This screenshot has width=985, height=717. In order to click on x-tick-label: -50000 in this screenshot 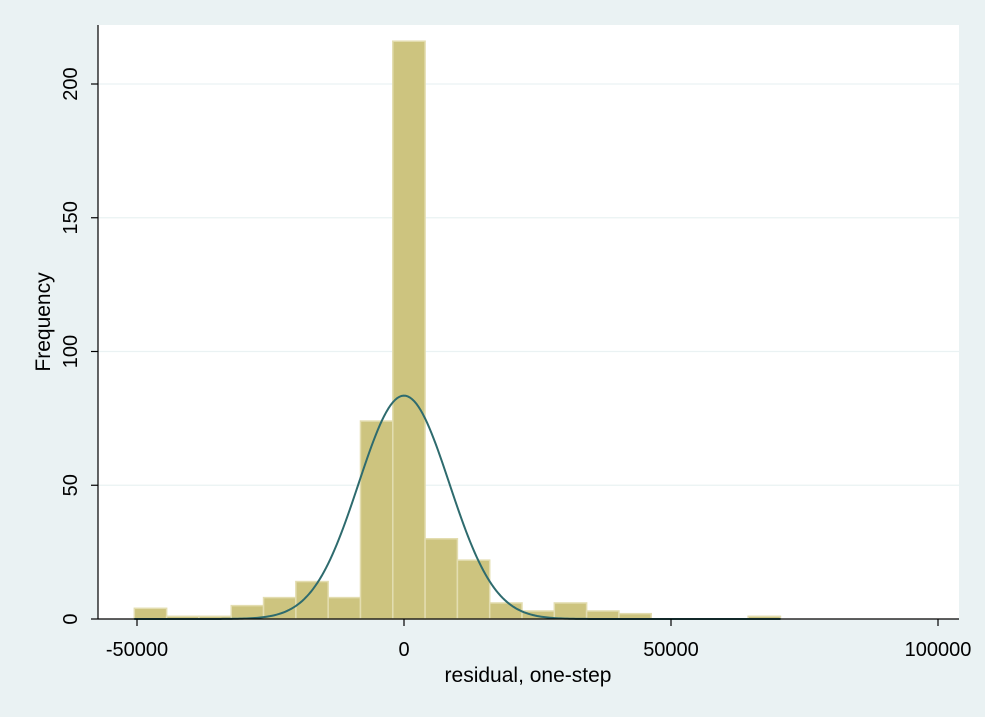, I will do `click(137, 650)`.